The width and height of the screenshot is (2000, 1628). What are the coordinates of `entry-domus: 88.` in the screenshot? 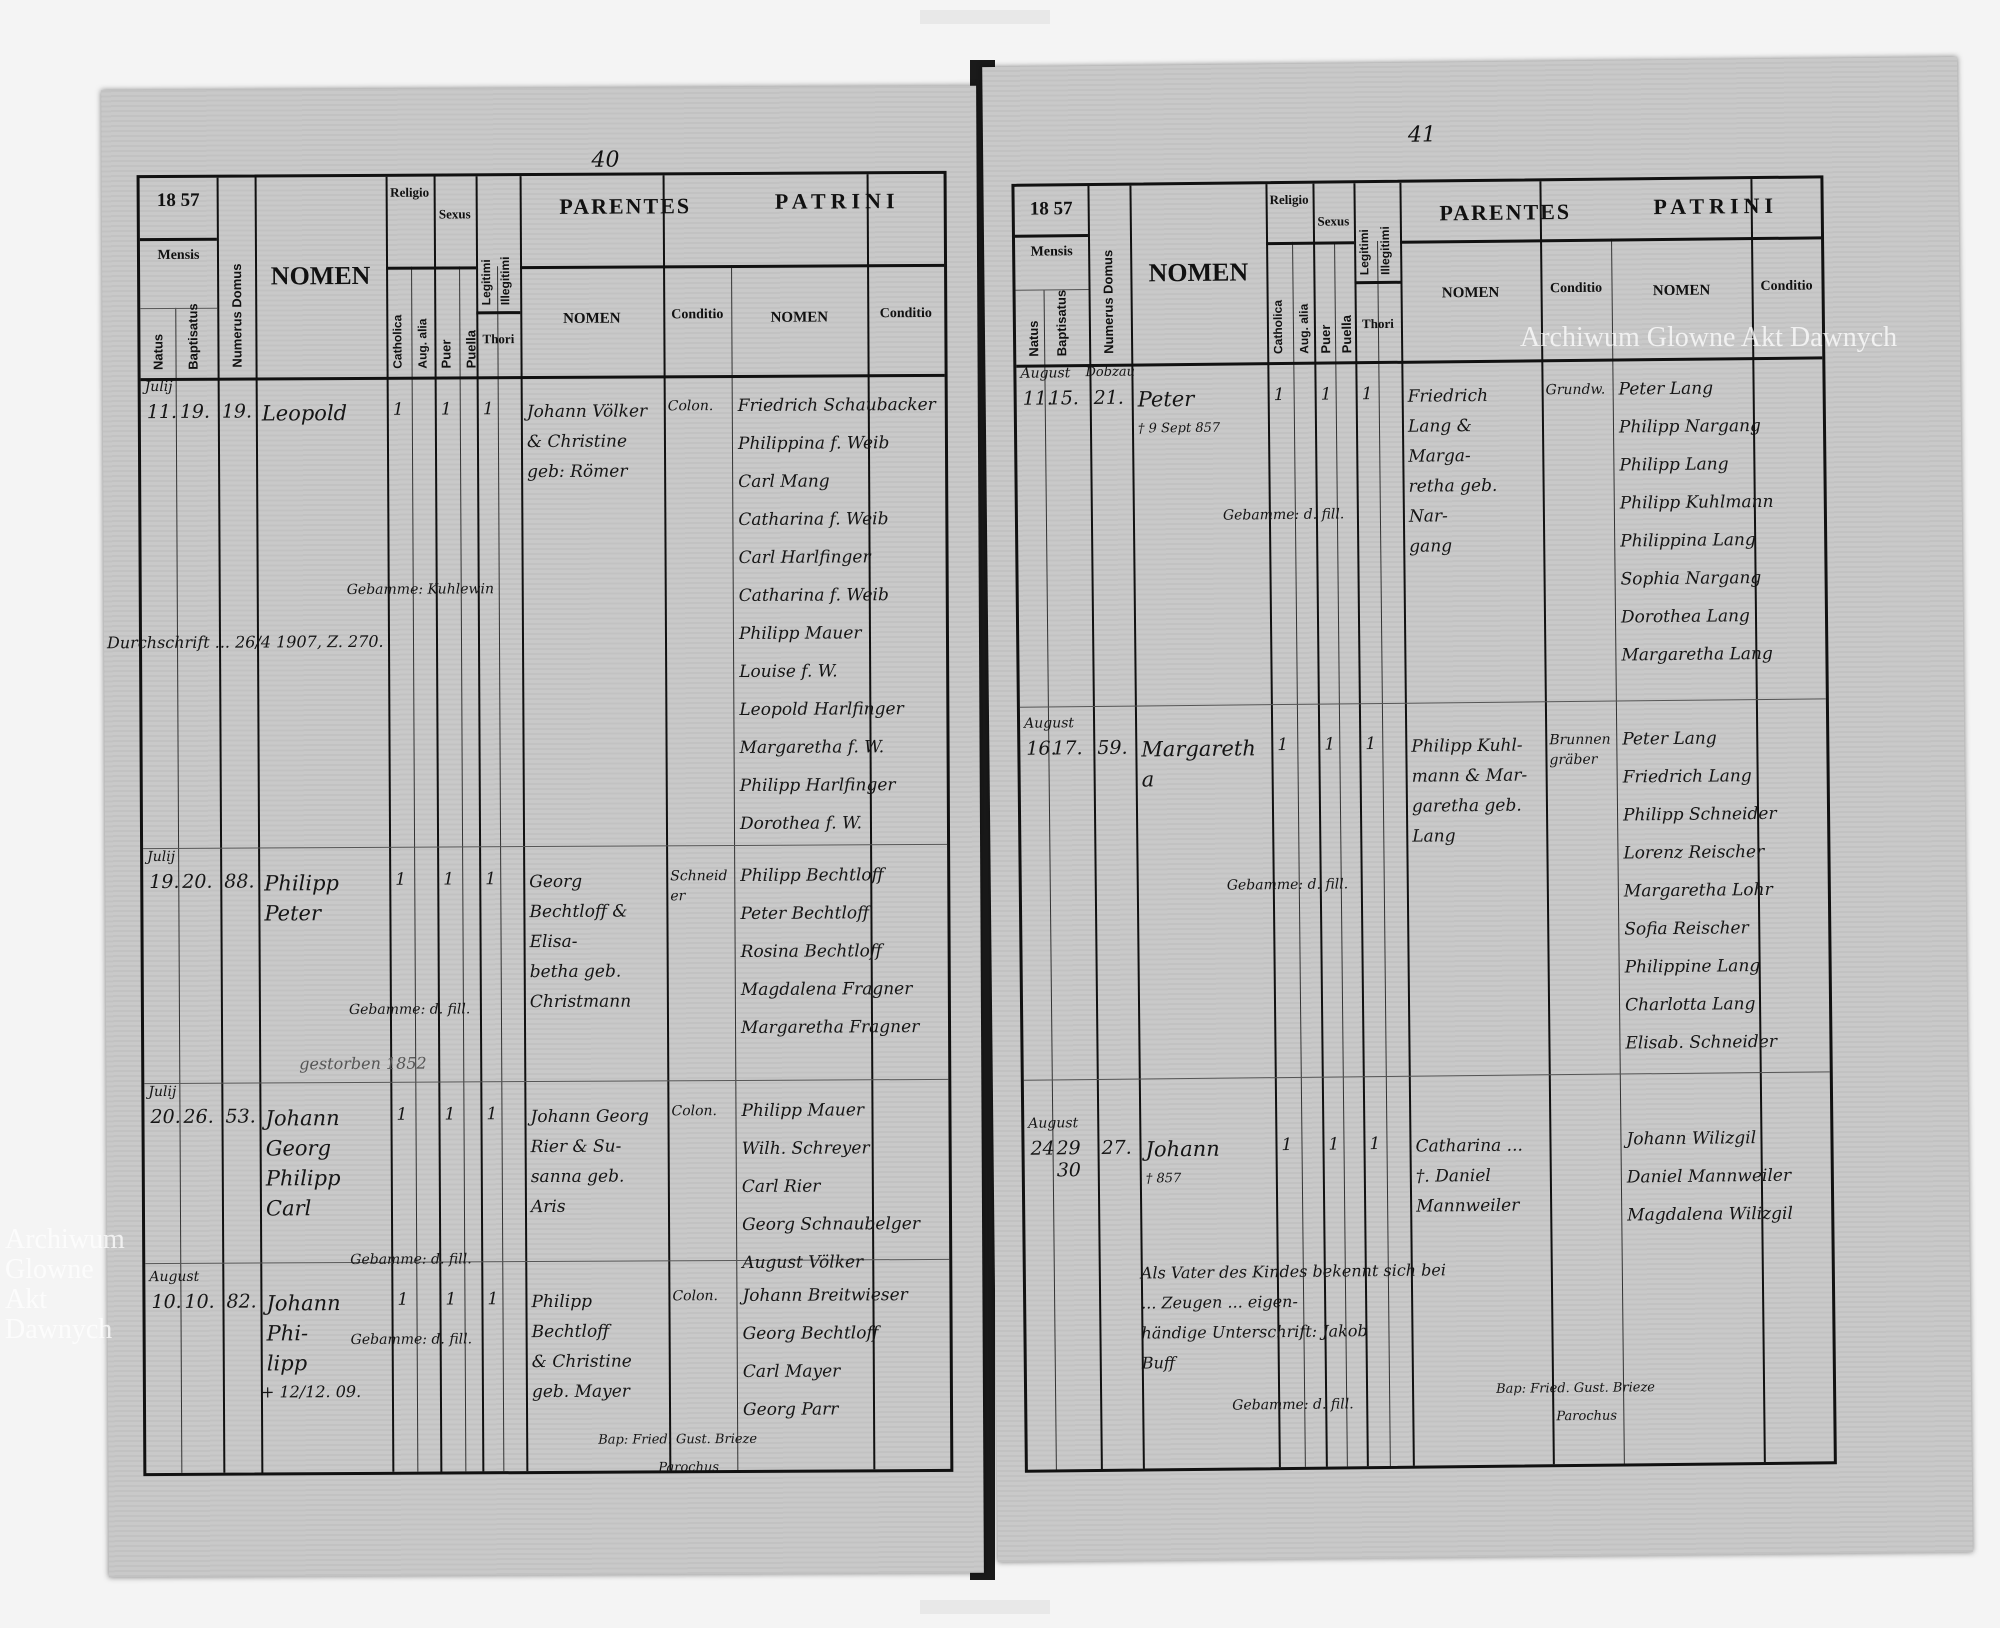 It's located at (239, 881).